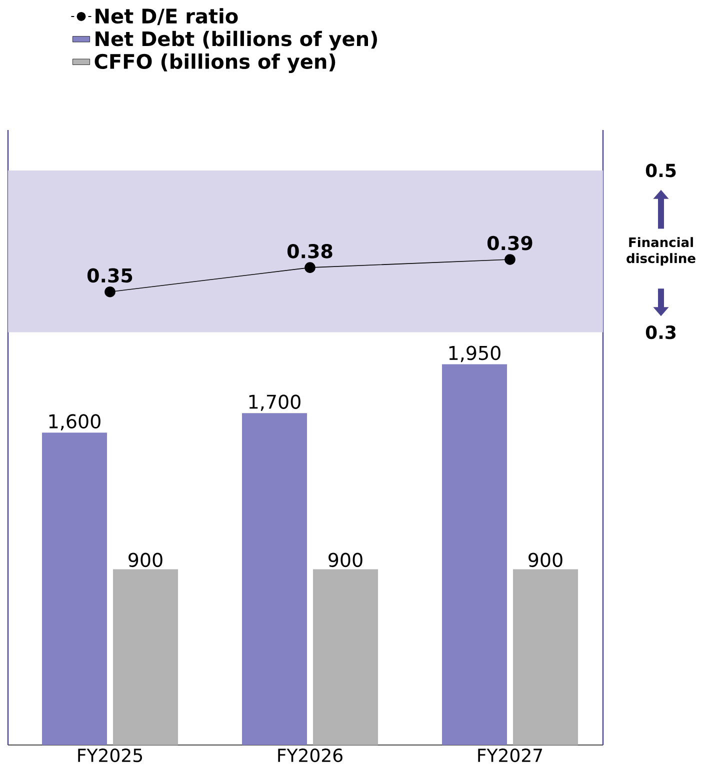  What do you see at coordinates (215, 64) in the screenshot?
I see `legend-label: CFFO (billions of yen)` at bounding box center [215, 64].